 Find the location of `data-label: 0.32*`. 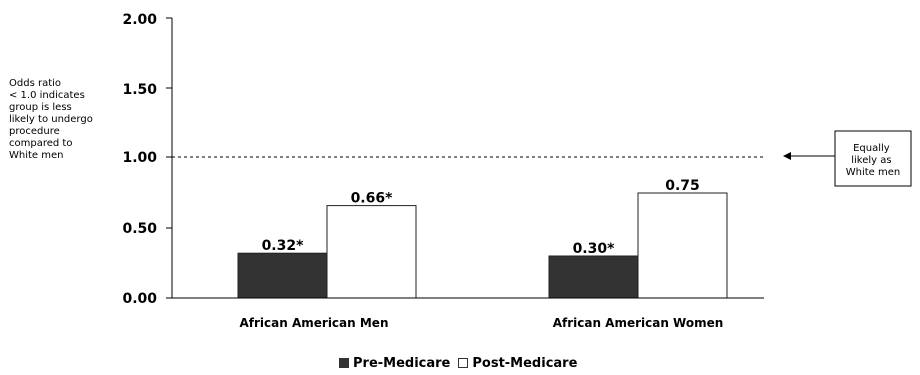

data-label: 0.32* is located at coordinates (283, 246).